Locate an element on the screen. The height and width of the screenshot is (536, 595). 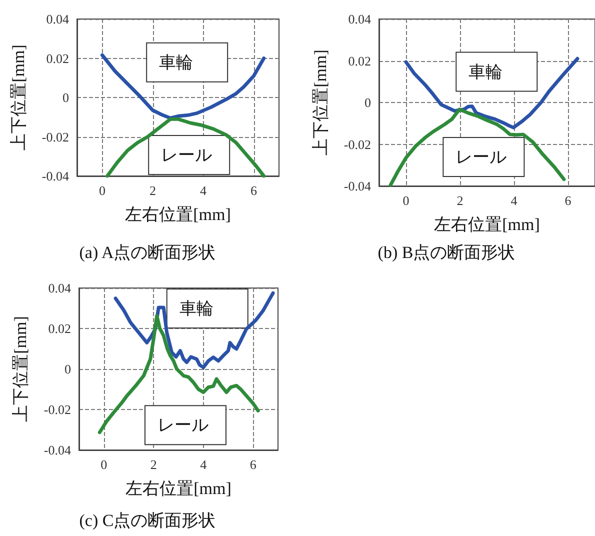
text: (c) C点の断面形状 is located at coordinates (147, 520).